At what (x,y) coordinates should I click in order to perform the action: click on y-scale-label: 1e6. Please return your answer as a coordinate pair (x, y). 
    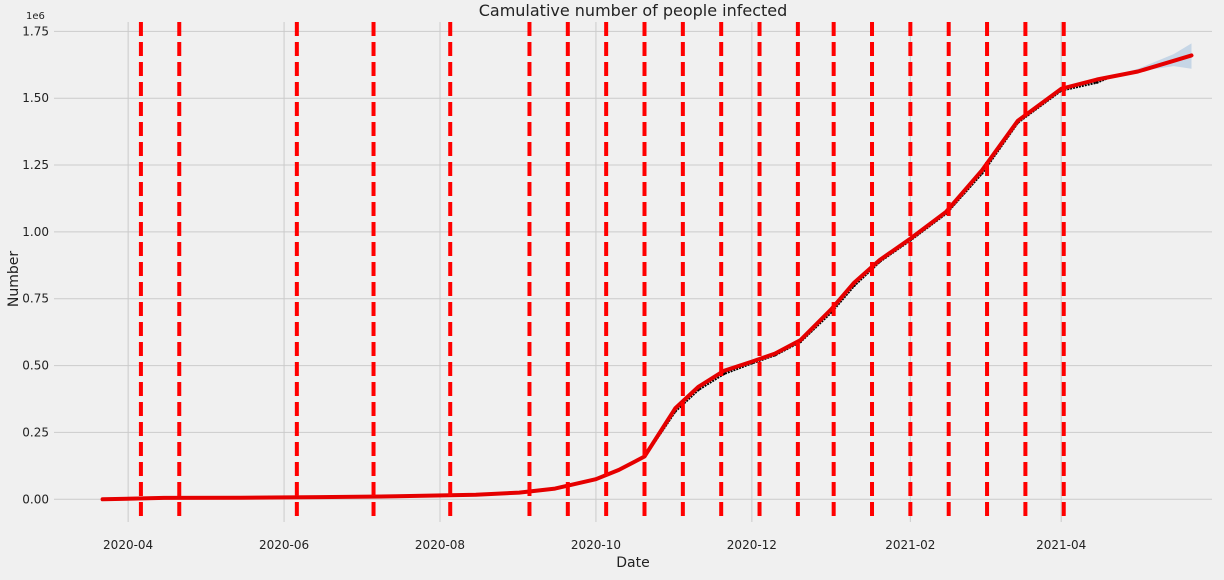
    Looking at the image, I should click on (35, 16).